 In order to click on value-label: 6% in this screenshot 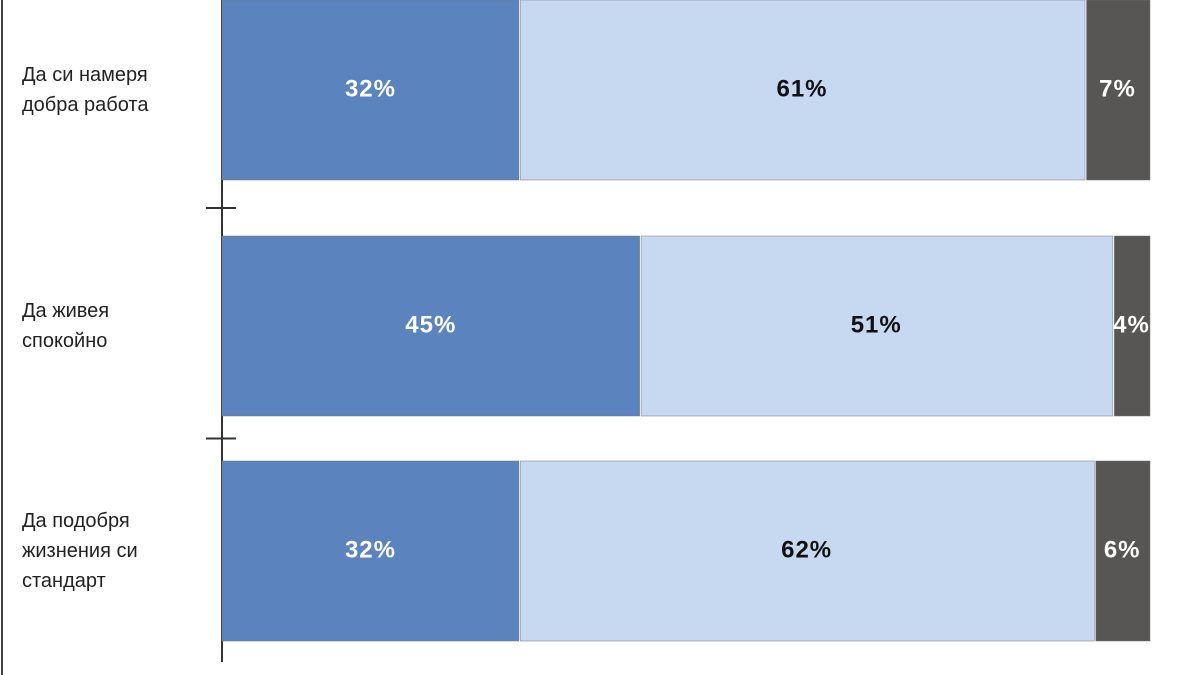, I will do `click(1122, 549)`.